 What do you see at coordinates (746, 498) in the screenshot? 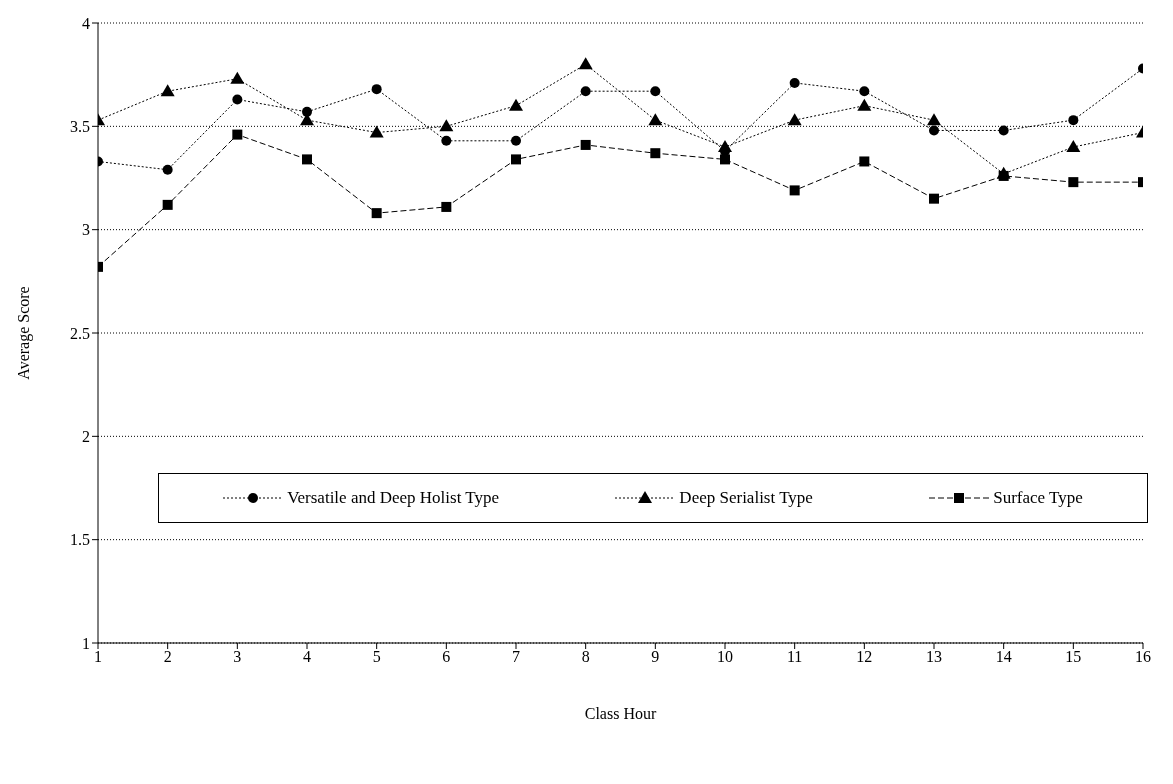
I see `legend-label: Deep Serialist Type` at bounding box center [746, 498].